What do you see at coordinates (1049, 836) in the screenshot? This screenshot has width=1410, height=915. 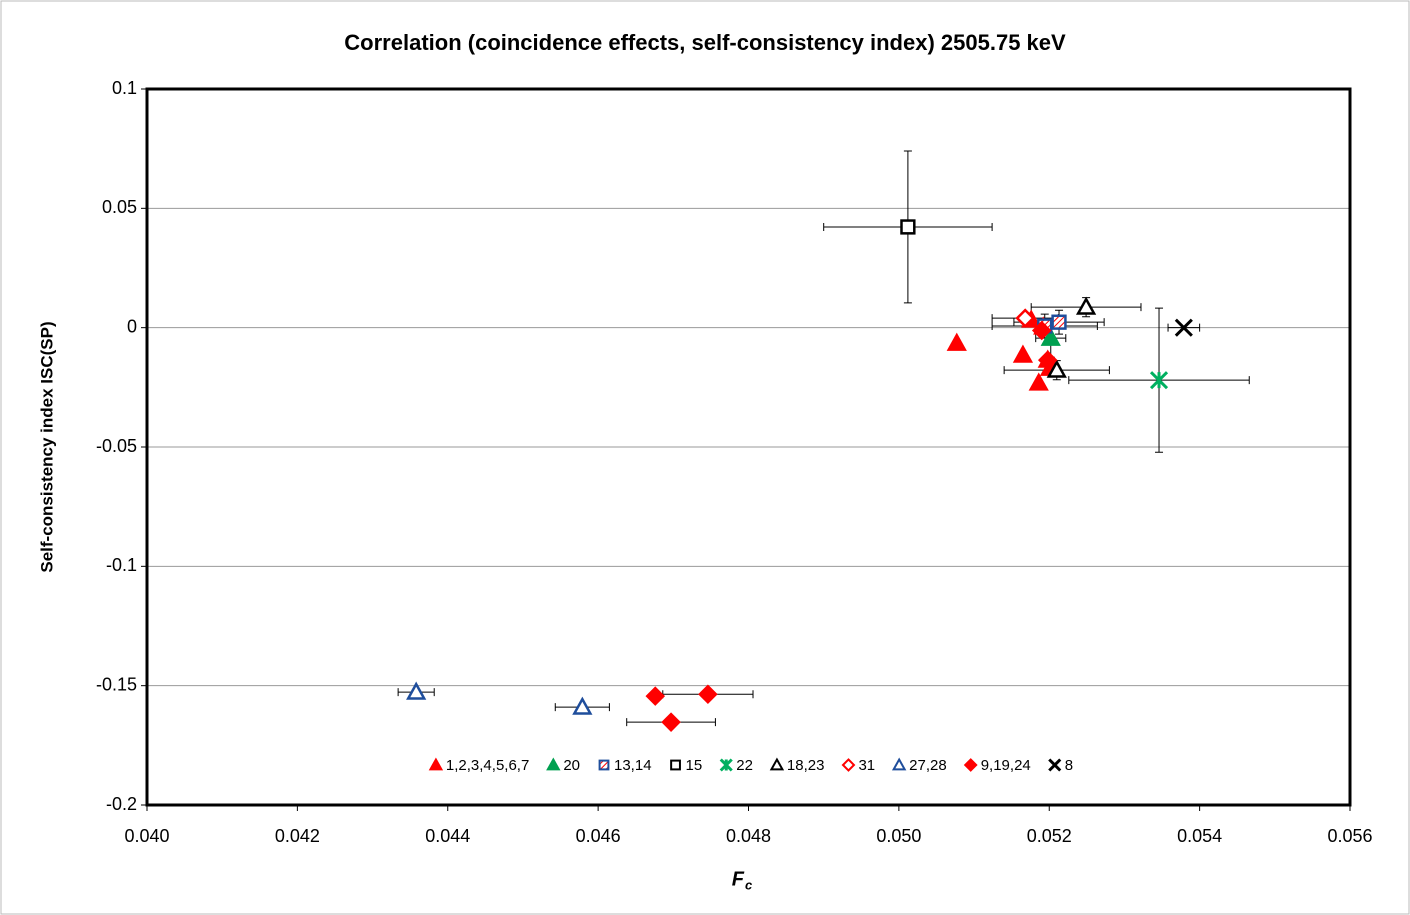 I see `x-tick-label: 0.052` at bounding box center [1049, 836].